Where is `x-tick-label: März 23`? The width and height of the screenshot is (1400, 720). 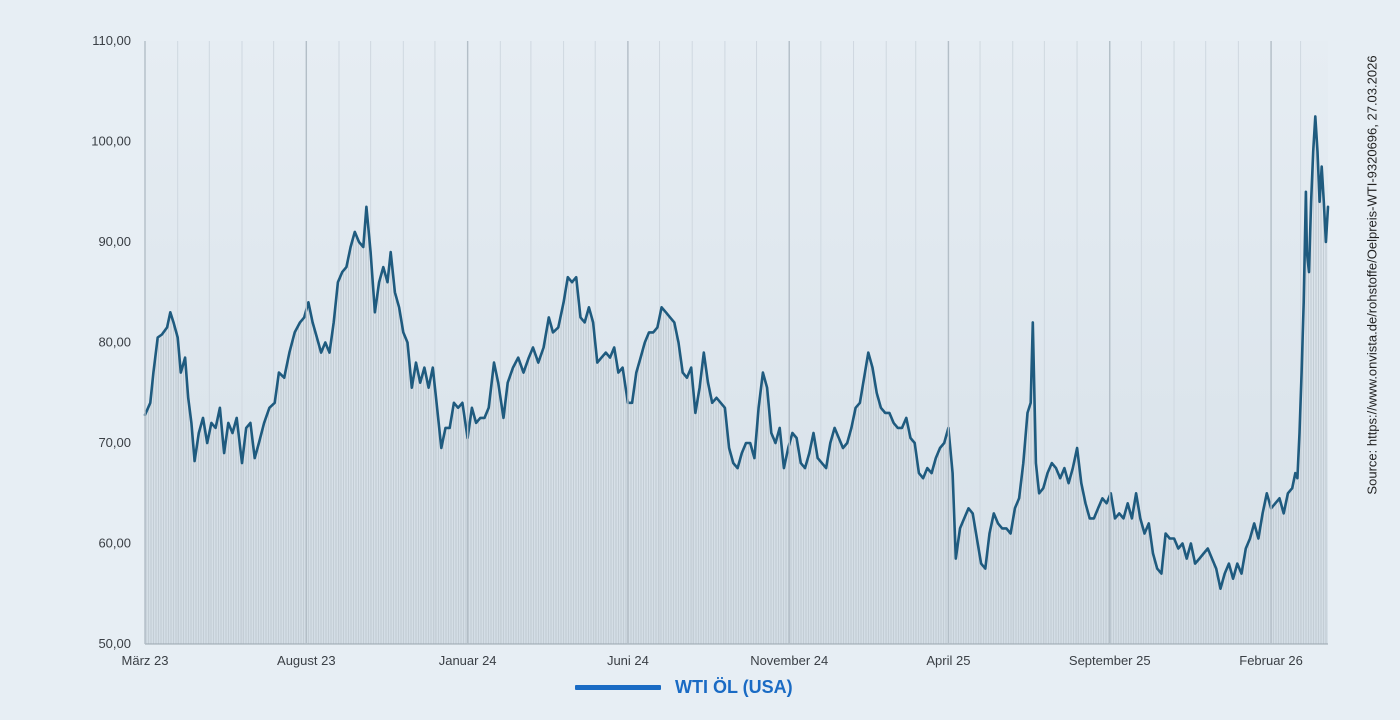 x-tick-label: März 23 is located at coordinates (145, 660).